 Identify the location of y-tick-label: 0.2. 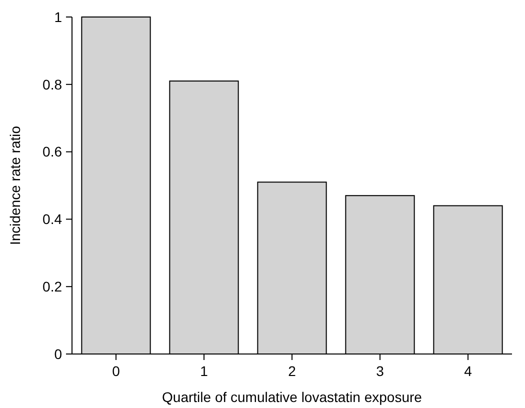
(52, 286).